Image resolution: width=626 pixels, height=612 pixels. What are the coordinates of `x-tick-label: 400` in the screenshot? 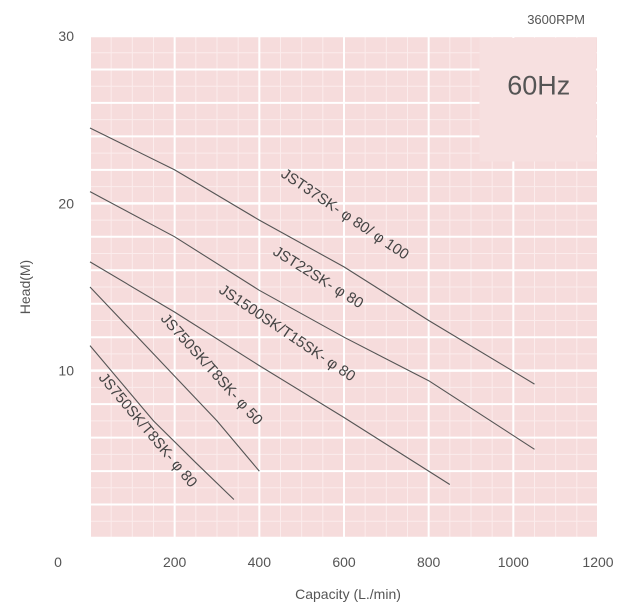 It's located at (260, 562).